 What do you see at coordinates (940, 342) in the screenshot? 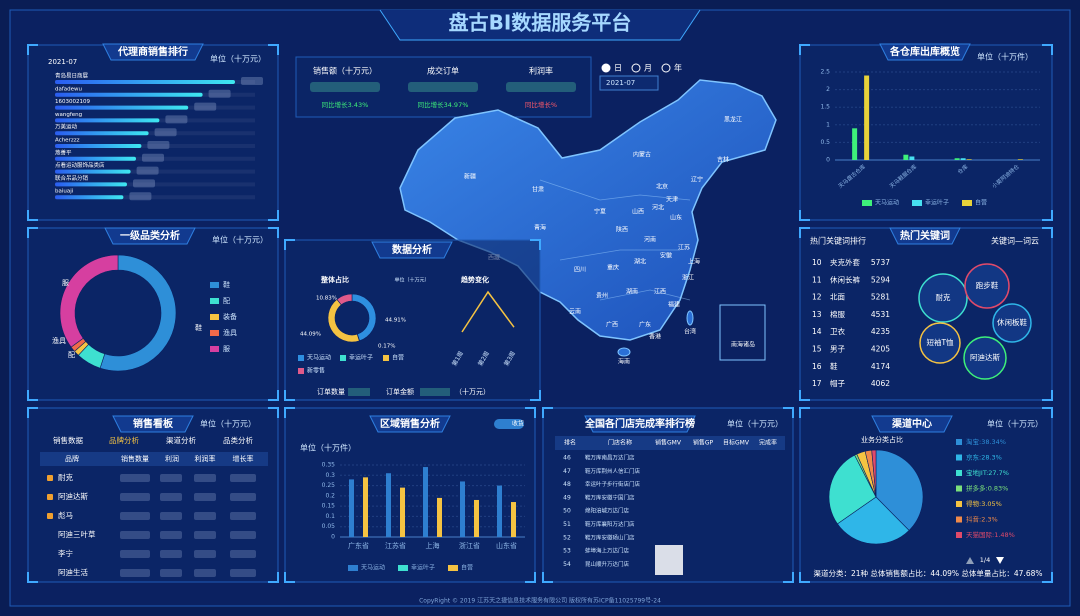
I see `word: 短袖T恤` at bounding box center [940, 342].